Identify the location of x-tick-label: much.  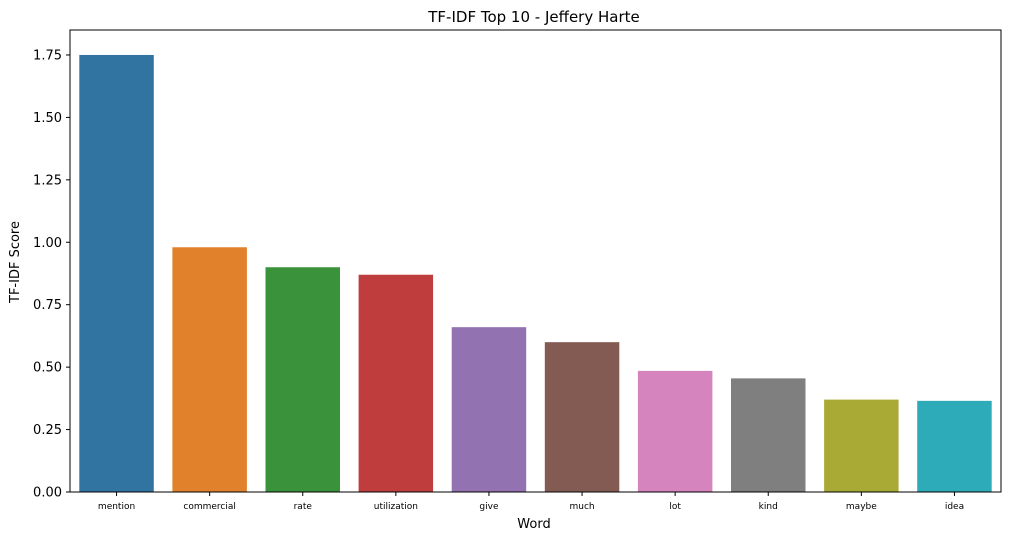
(581, 507).